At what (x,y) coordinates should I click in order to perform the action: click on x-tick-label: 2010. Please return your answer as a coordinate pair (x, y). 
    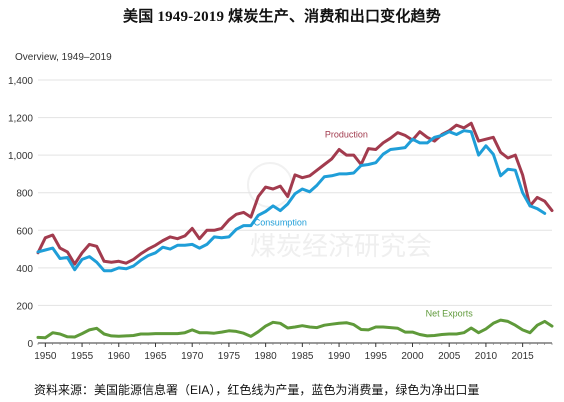
    Looking at the image, I should click on (486, 356).